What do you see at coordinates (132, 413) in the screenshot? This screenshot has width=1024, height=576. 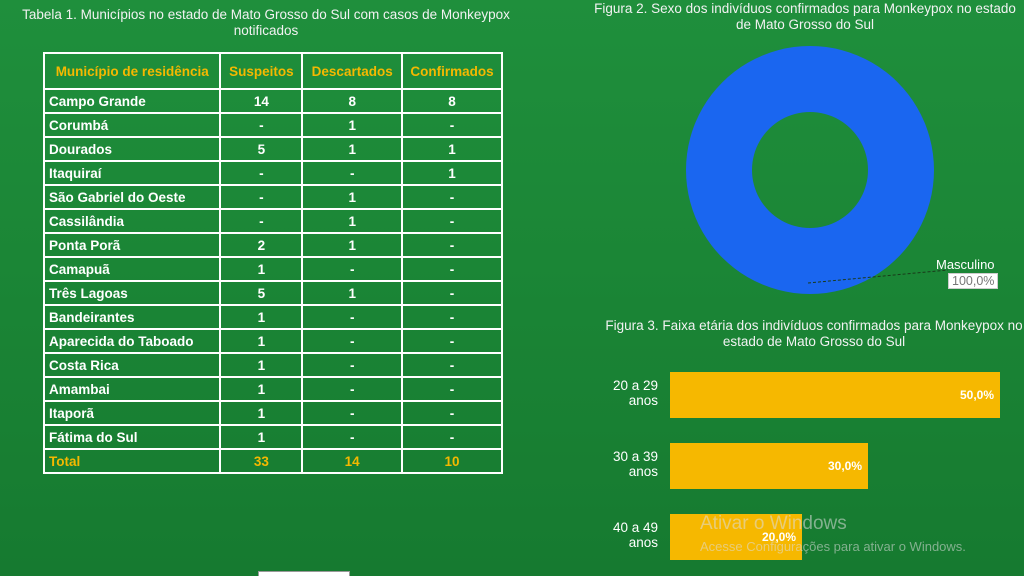 I see `municipio-cell: Itaporã` at bounding box center [132, 413].